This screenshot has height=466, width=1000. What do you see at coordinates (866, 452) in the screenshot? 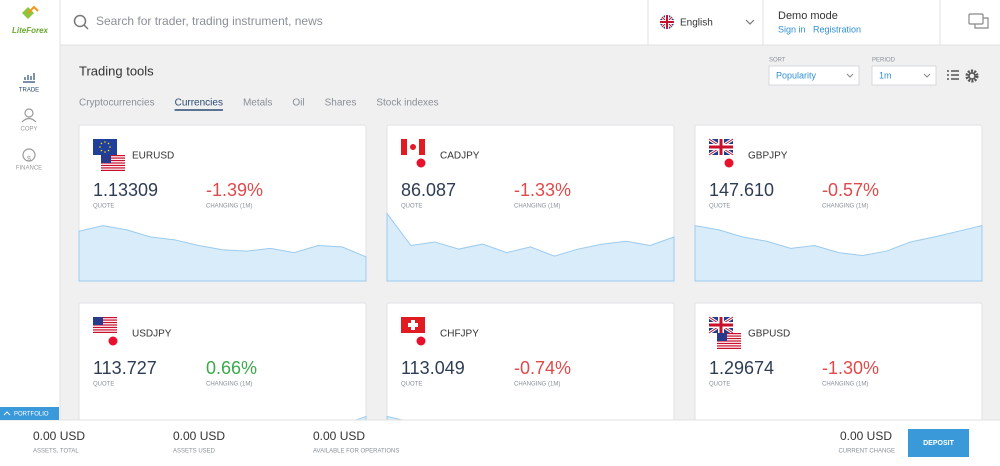
I see `current-change-label: CURRENT CHANGE` at bounding box center [866, 452].